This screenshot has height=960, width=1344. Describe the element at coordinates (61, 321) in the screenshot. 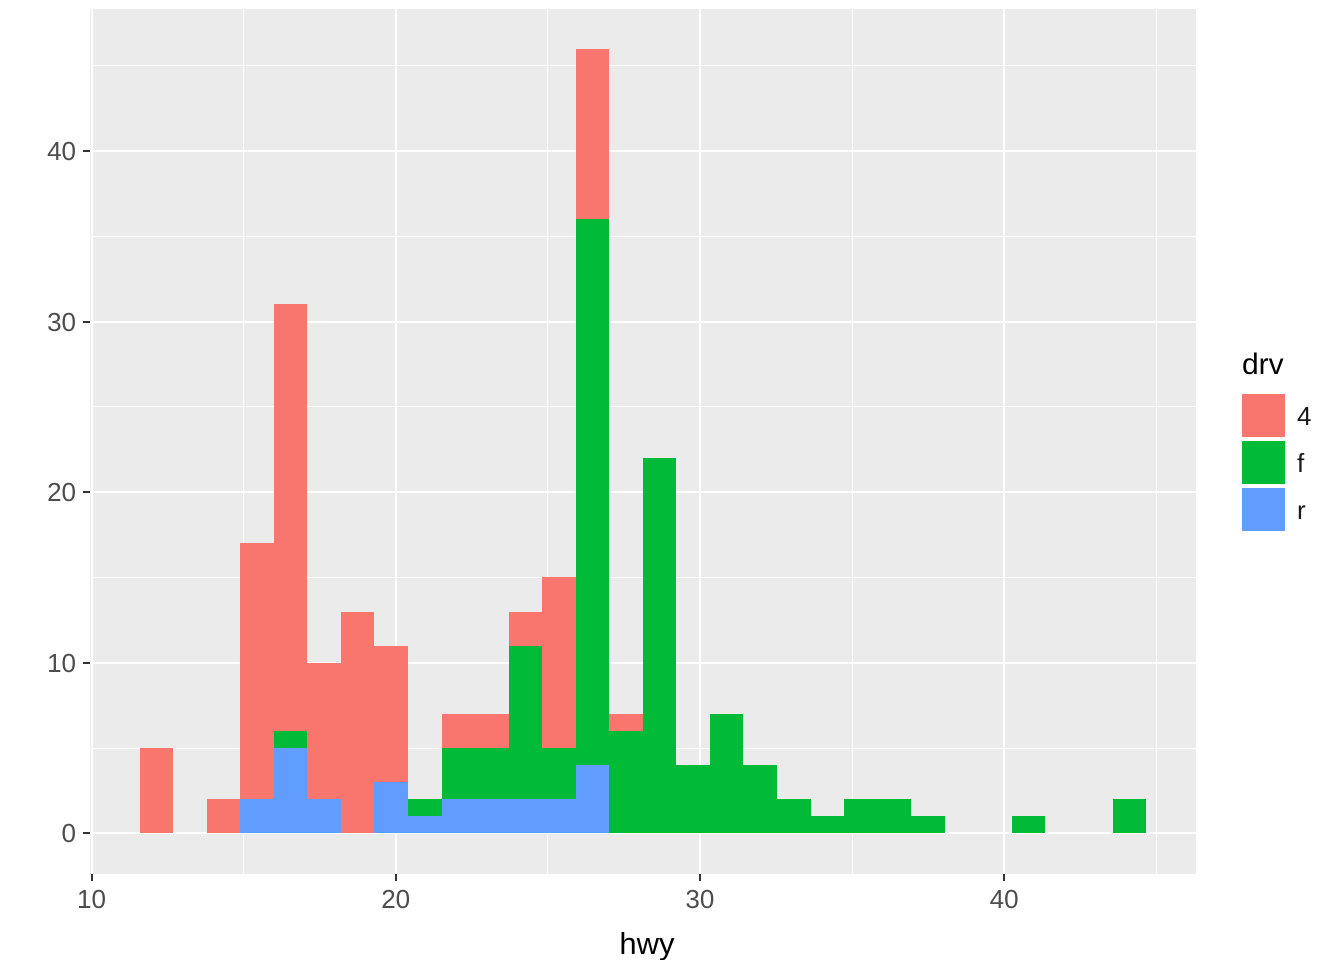

I see `y-tick-label: 30` at that location.